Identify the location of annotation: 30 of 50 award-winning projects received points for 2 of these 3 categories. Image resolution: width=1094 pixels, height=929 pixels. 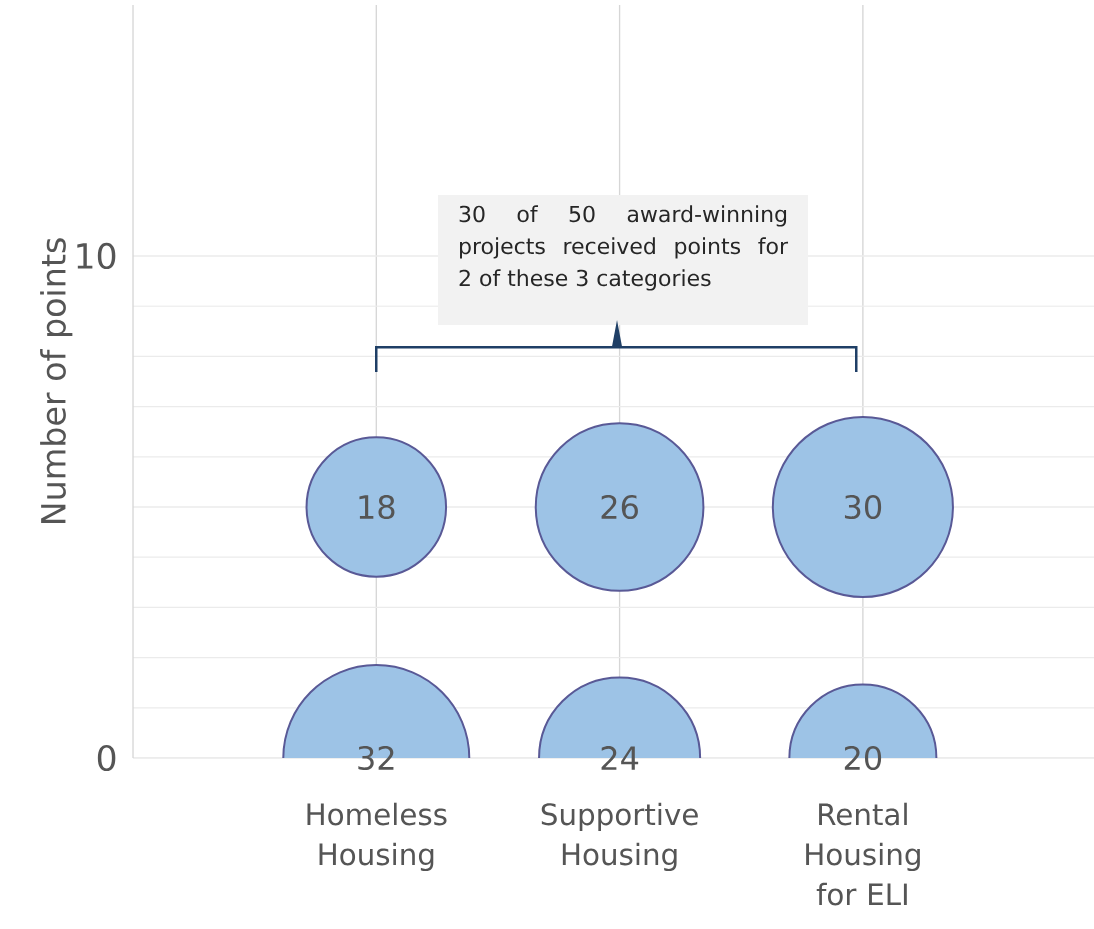
(624, 248).